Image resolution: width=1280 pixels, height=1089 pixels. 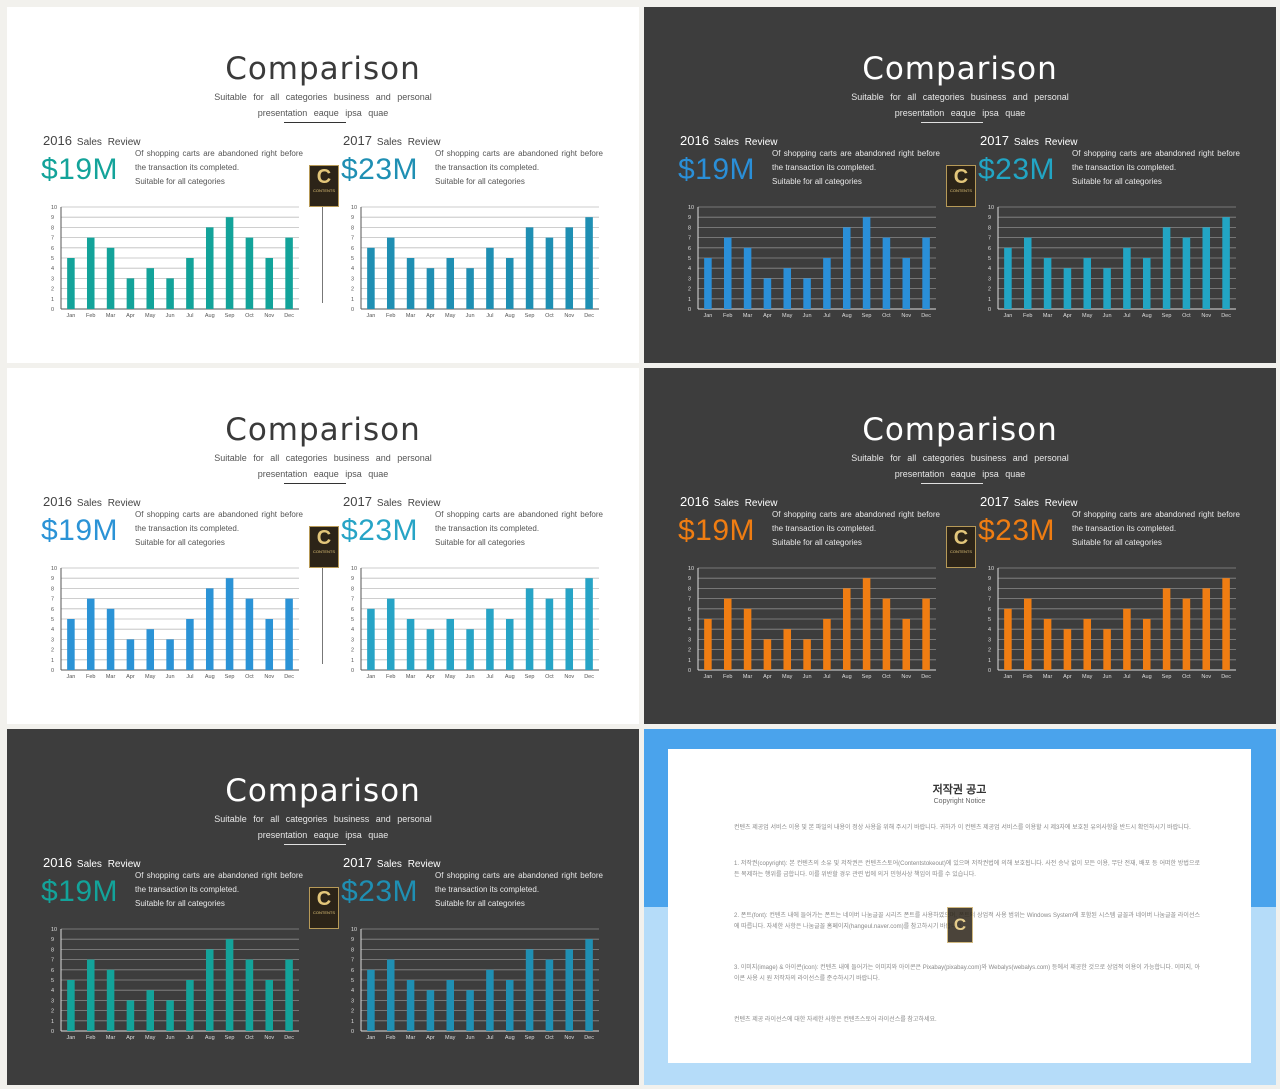 I want to click on x-tick-label: May, so click(x=150, y=316).